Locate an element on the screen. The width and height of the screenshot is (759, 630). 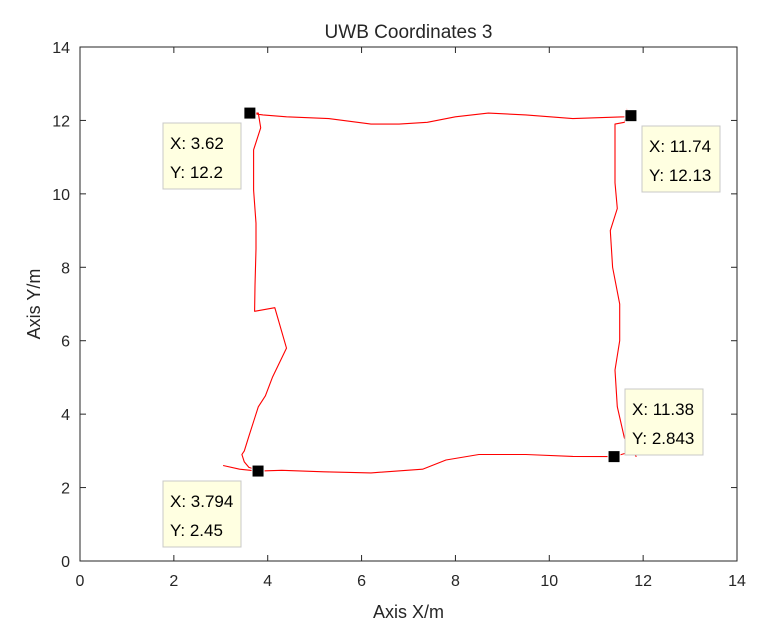
x-tick-label: 8 is located at coordinates (455, 581).